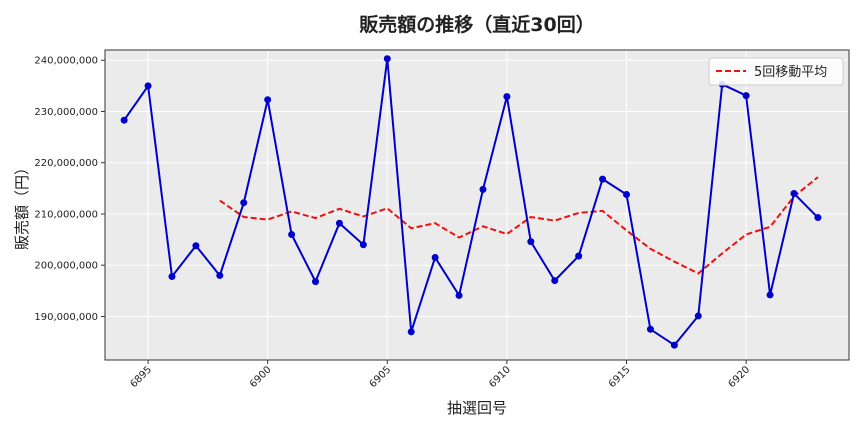 The height and width of the screenshot is (432, 864). I want to click on chart-title: 販売額の推移（直近30回）, so click(476, 24).